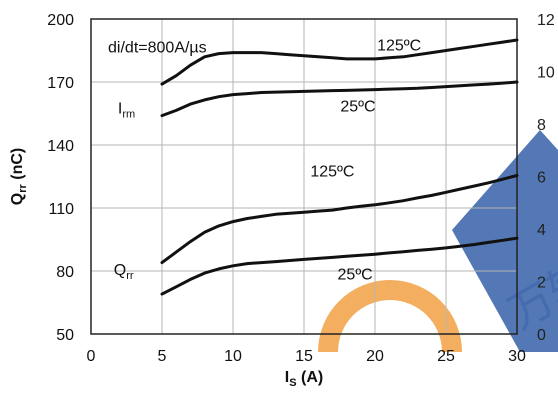 The image size is (558, 413). I want to click on y-tick-label: 140, so click(60, 146).